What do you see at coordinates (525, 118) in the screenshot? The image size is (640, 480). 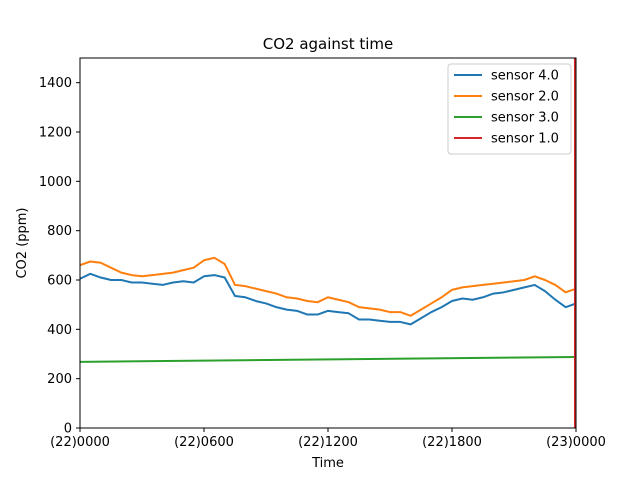 I see `legend-label: sensor 3.0` at bounding box center [525, 118].